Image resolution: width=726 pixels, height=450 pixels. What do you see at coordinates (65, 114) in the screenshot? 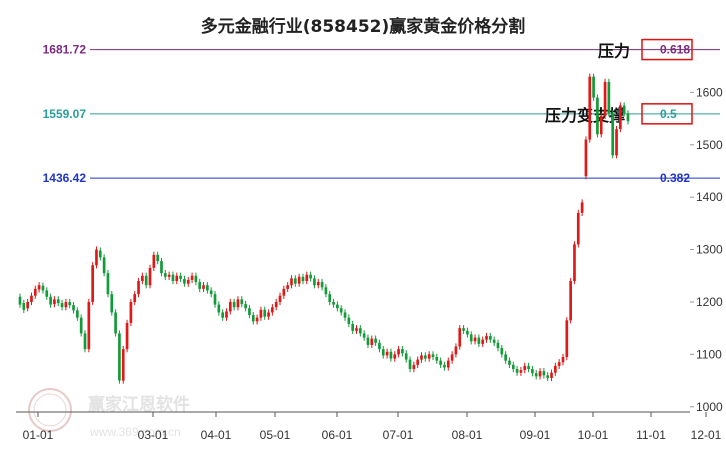
I see `level-price-label: 1559.07` at bounding box center [65, 114].